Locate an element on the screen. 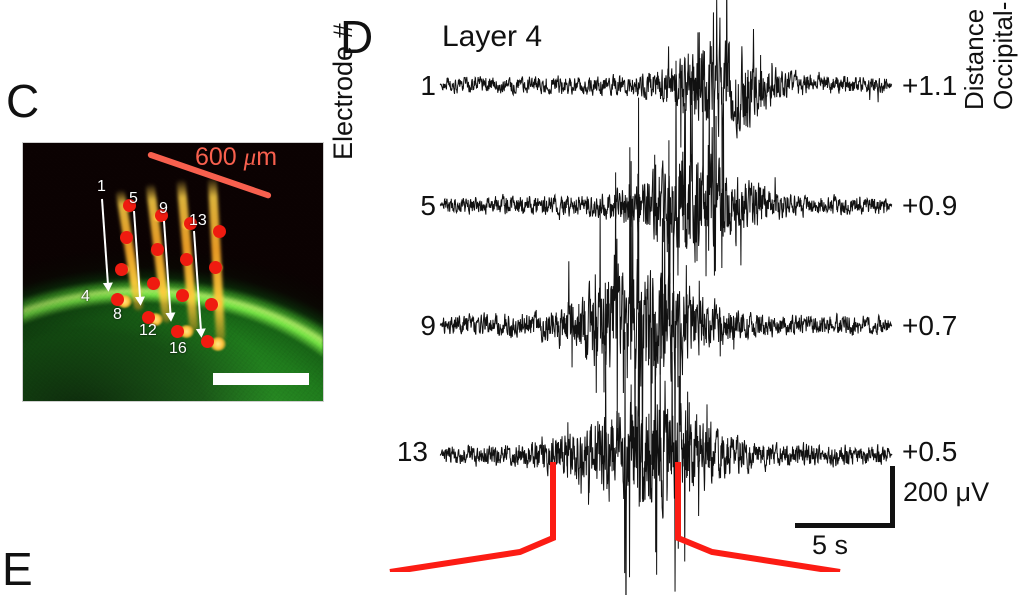  tissue-texture-noise is located at coordinates (173, 272).